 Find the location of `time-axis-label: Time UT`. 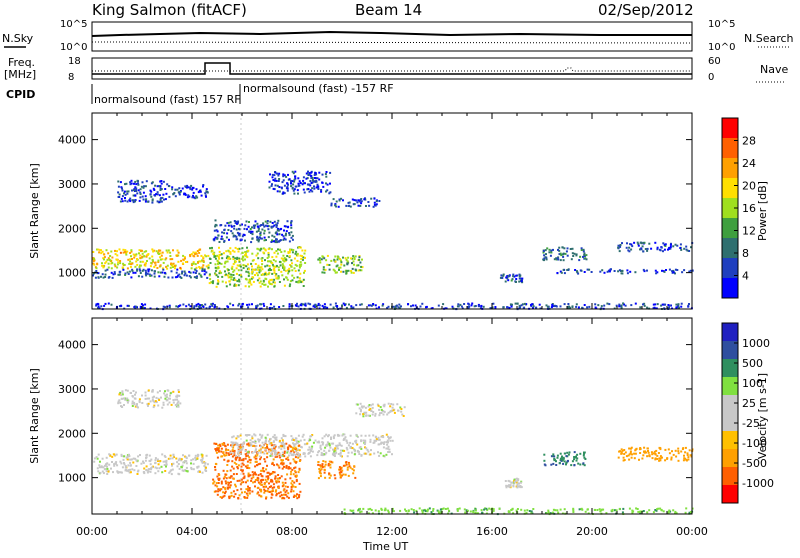

time-axis-label: Time UT is located at coordinates (385, 546).